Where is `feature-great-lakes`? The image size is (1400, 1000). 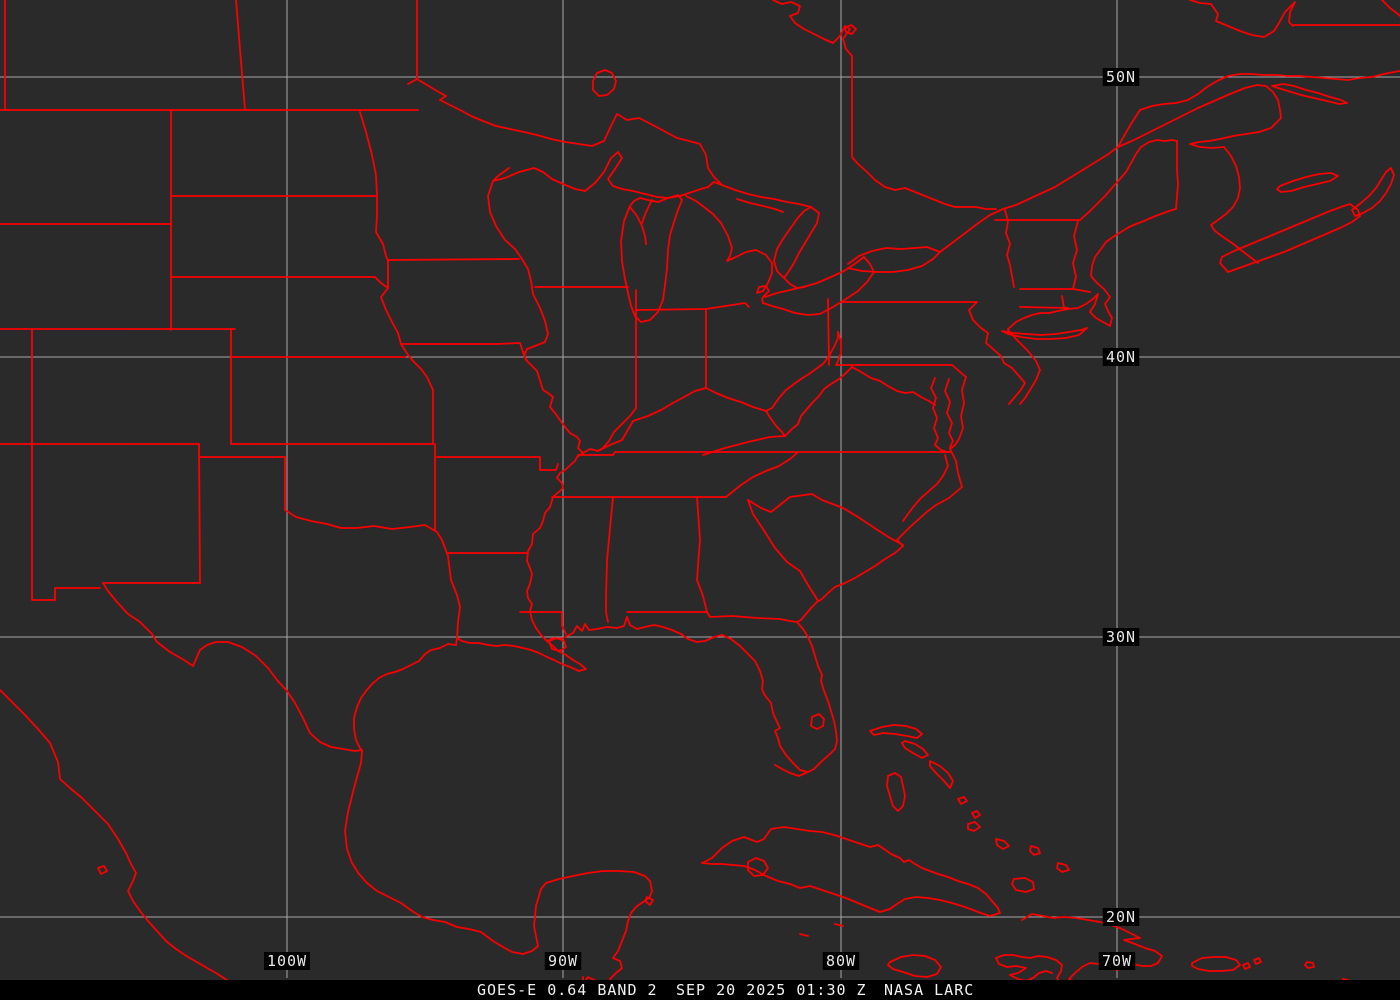
feature-great-lakes is located at coordinates (779, 196).